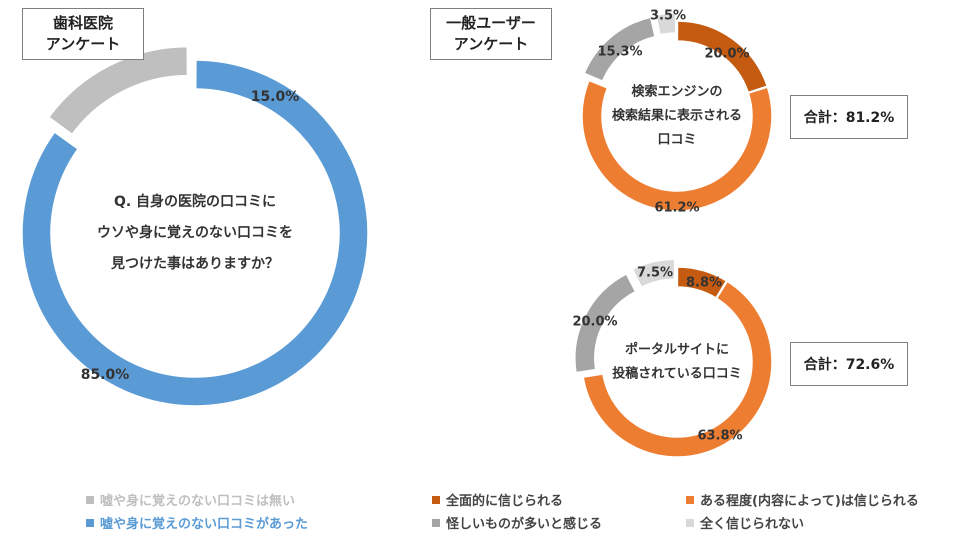 Image resolution: width=960 pixels, height=540 pixels. What do you see at coordinates (505, 501) in the screenshot?
I see `legend-label: 全面的に信じられる` at bounding box center [505, 501].